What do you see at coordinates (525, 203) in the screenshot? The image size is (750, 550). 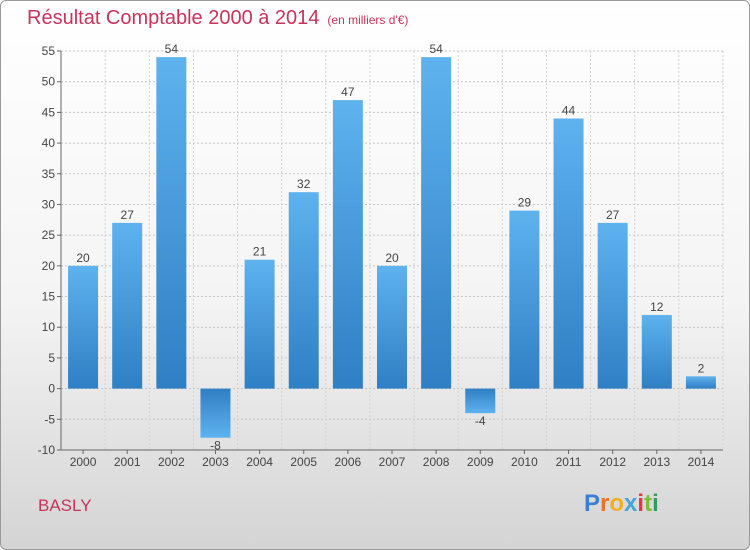 I see `data-label: 29` at bounding box center [525, 203].